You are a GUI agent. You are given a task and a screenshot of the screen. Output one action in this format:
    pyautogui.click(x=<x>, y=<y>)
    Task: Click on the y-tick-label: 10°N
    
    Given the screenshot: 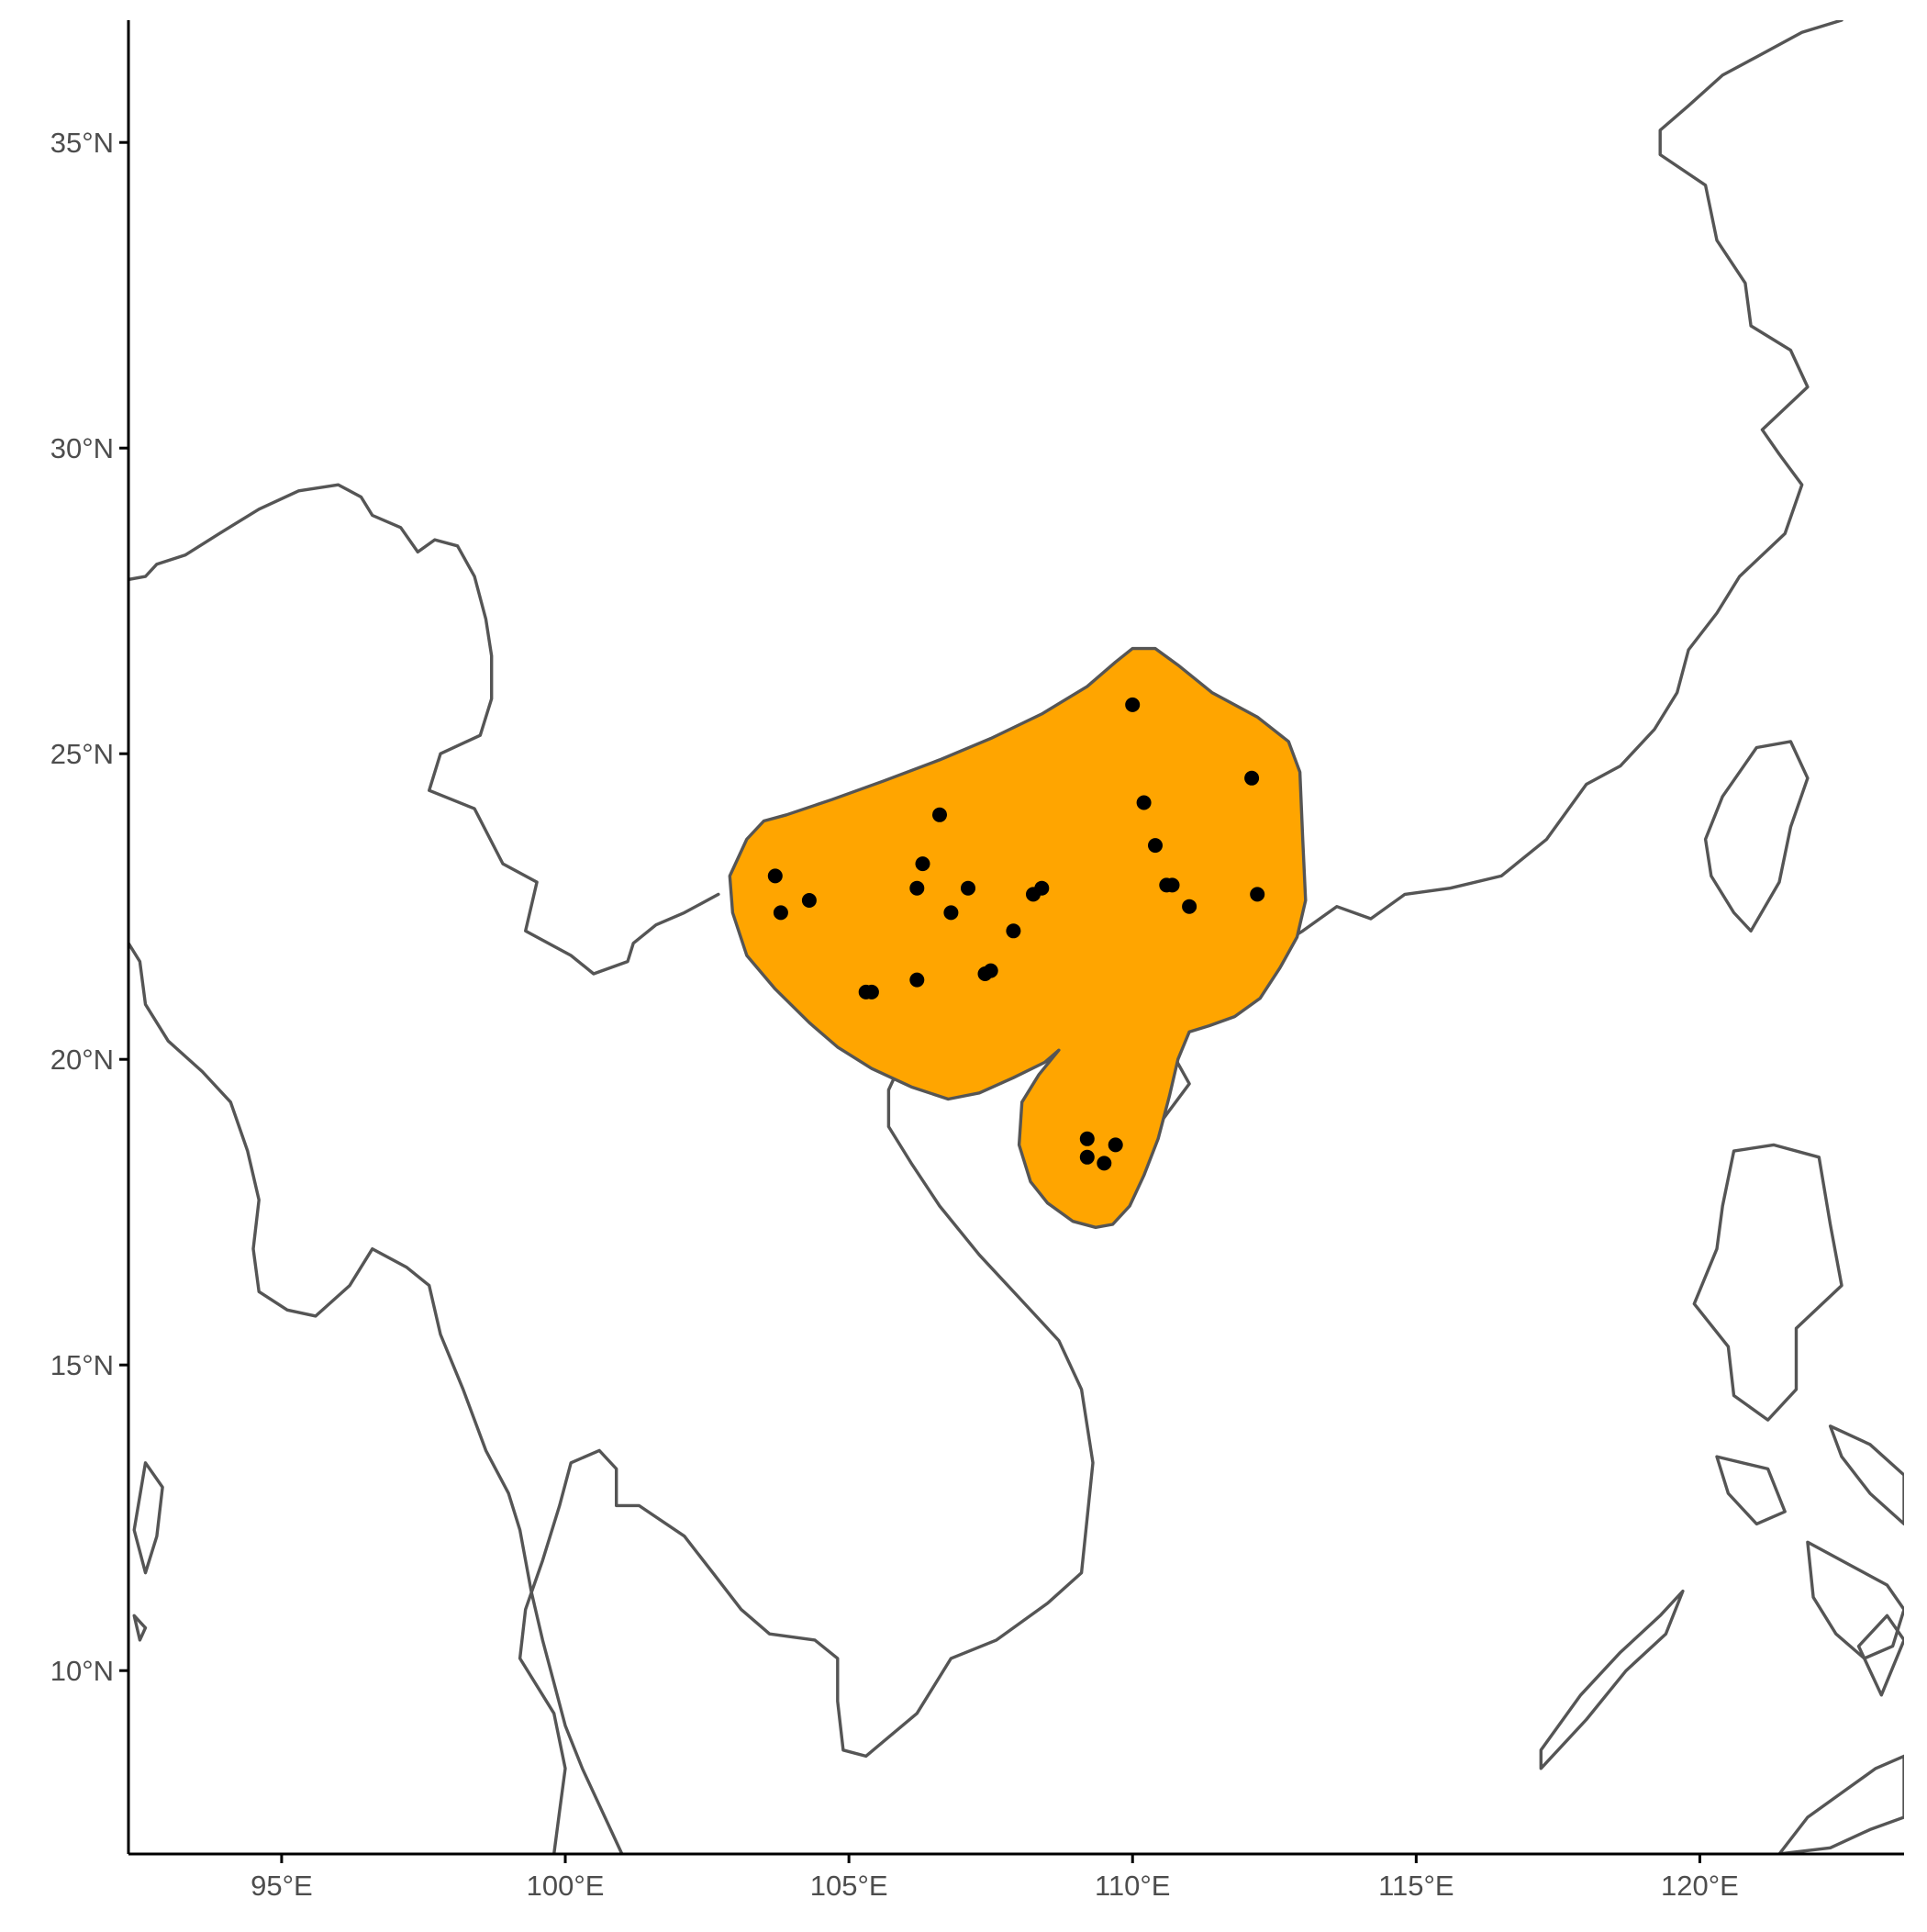 What is the action you would take?
    pyautogui.click(x=82, y=1671)
    